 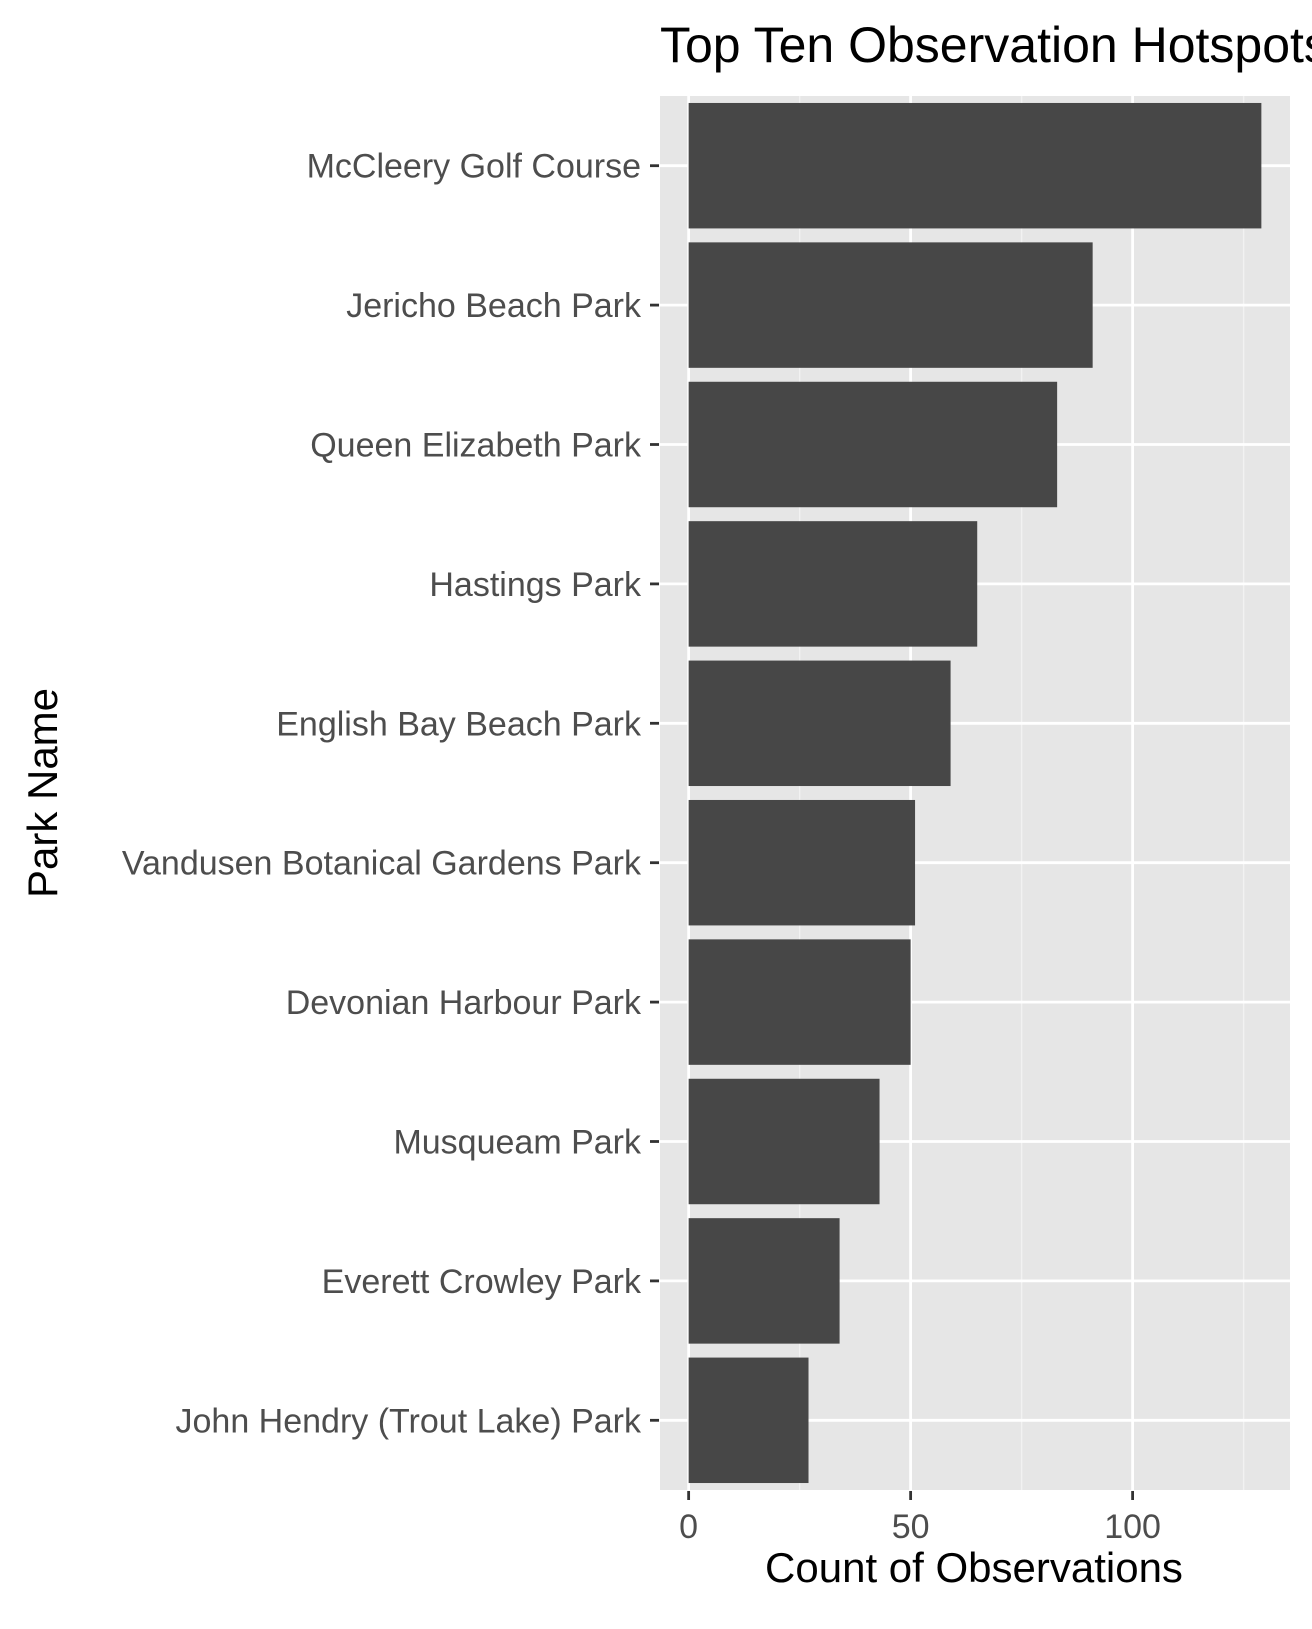 What do you see at coordinates (474, 167) in the screenshot?
I see `y-tick-label: McCleery Golf Course` at bounding box center [474, 167].